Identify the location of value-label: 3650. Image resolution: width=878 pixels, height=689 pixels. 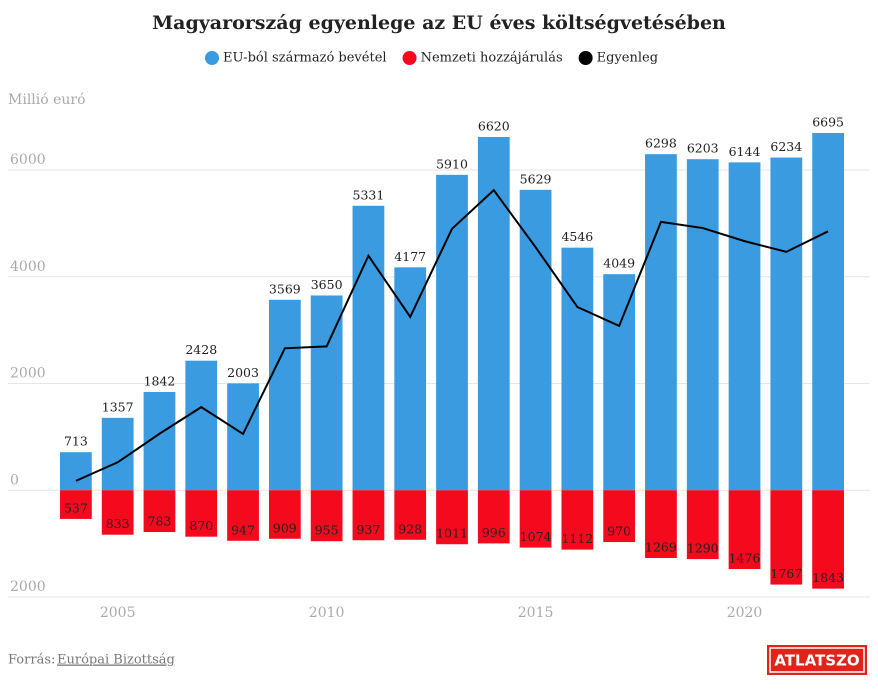
(327, 284).